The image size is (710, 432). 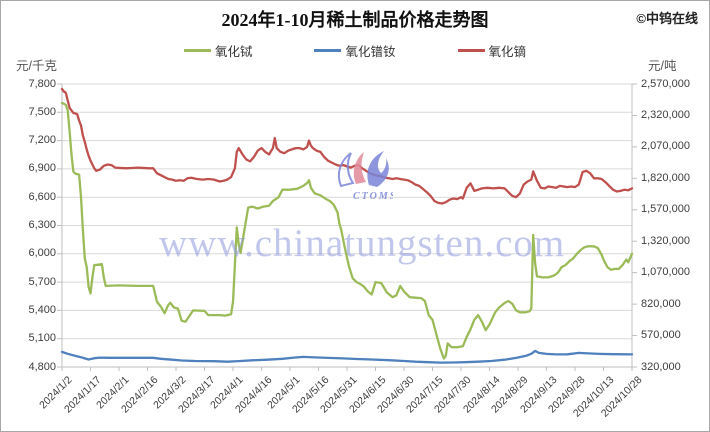 I want to click on right-axis-tick-label: 2,570,000, so click(x=665, y=83).